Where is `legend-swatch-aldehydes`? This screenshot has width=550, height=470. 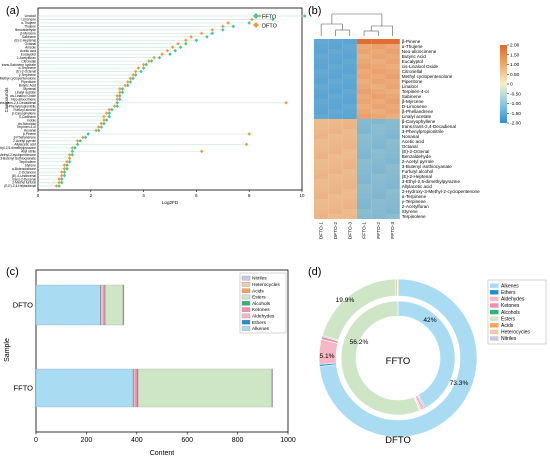
legend-swatch-aldehydes is located at coordinates (494, 299).